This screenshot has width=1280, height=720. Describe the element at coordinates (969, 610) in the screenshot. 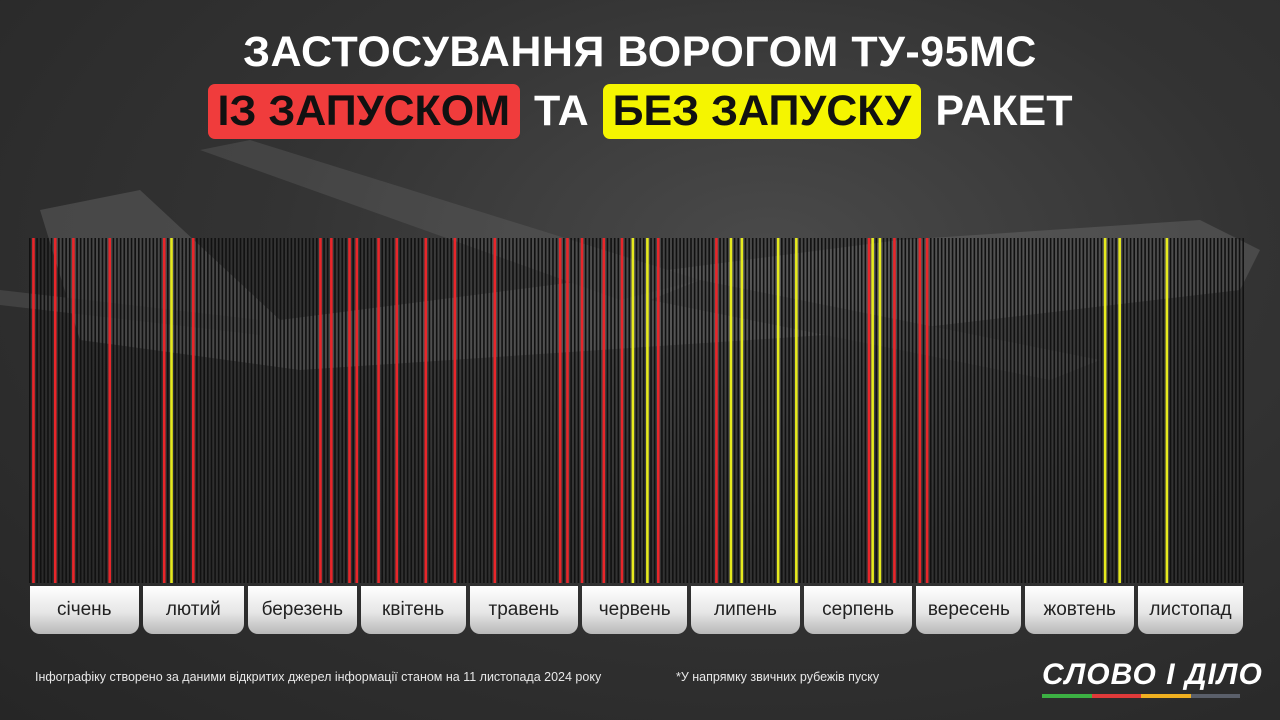

I see `month-label: вересень` at that location.